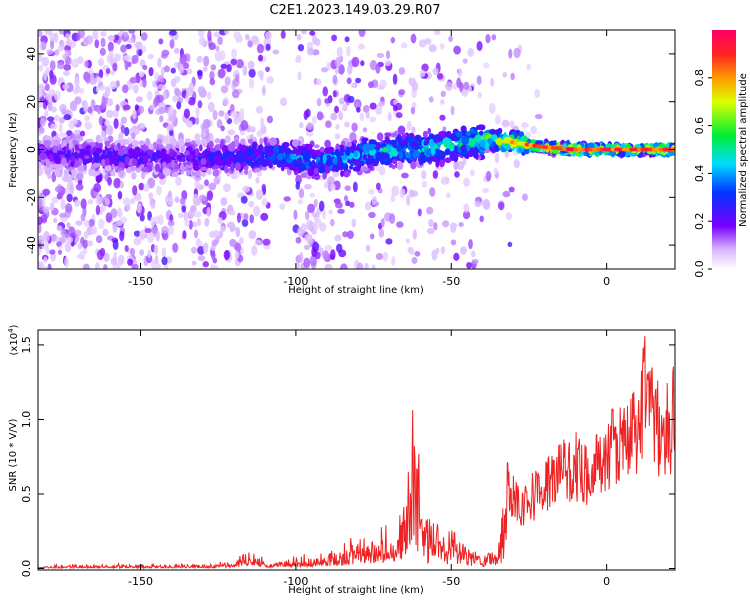 The width and height of the screenshot is (750, 600). Describe the element at coordinates (295, 281) in the screenshot. I see `spectrogram-x-tick-label: -100` at that location.